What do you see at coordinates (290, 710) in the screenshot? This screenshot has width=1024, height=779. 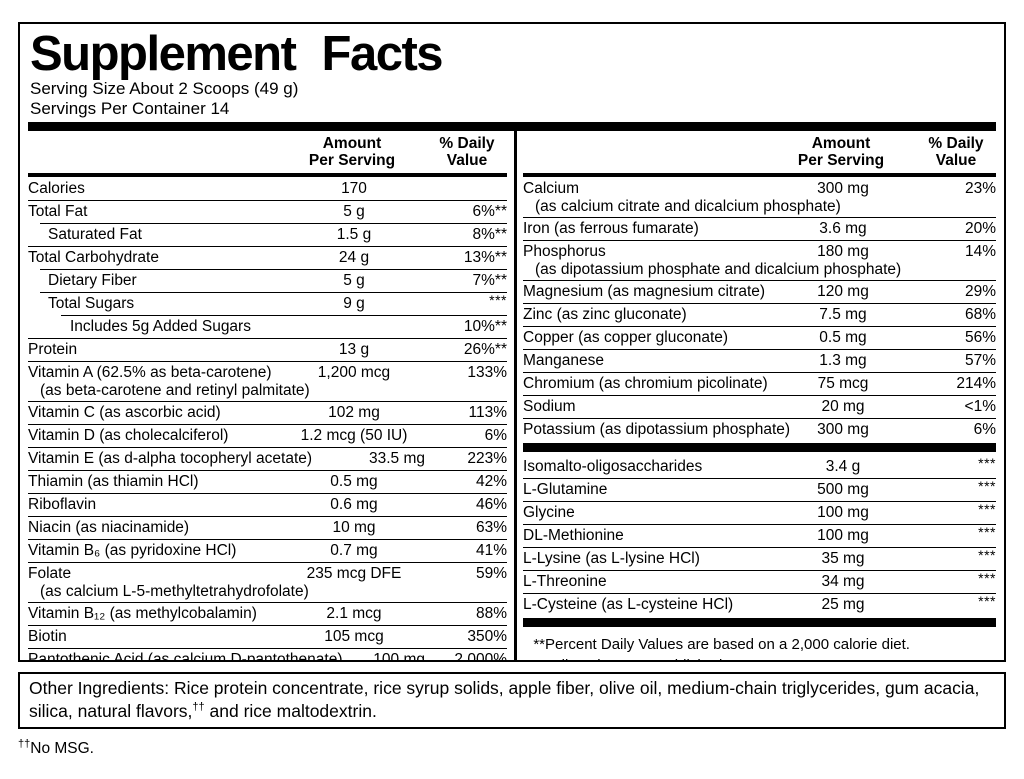 I see `other-ingredients-text-end: and rice maltodextrin.` at bounding box center [290, 710].